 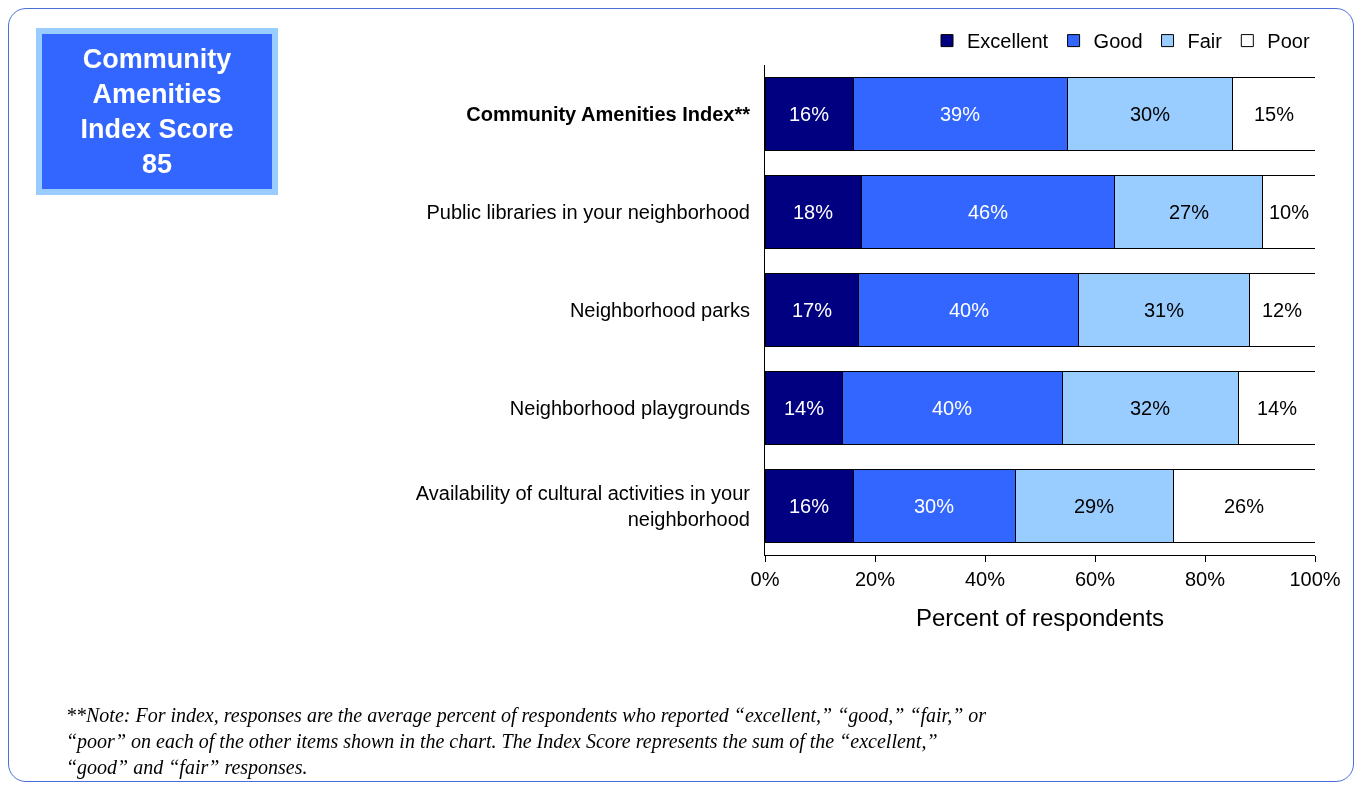 What do you see at coordinates (1164, 310) in the screenshot?
I see `data-label: 31%` at bounding box center [1164, 310].